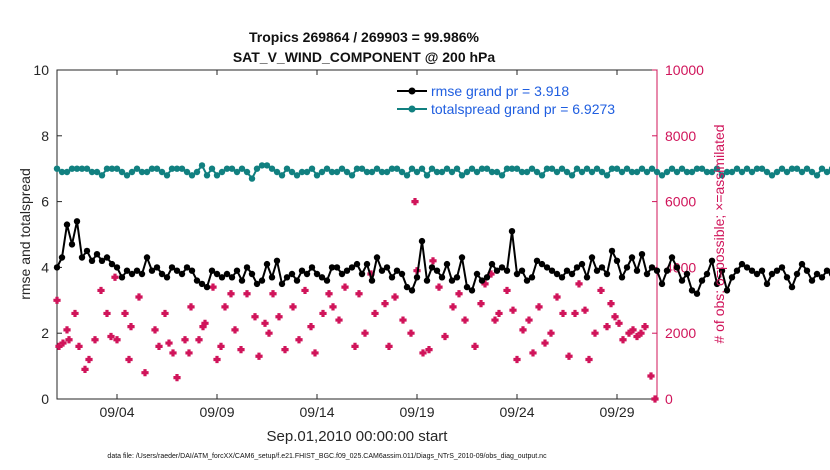  I want to click on obs-point-outlier, so click(415, 202).